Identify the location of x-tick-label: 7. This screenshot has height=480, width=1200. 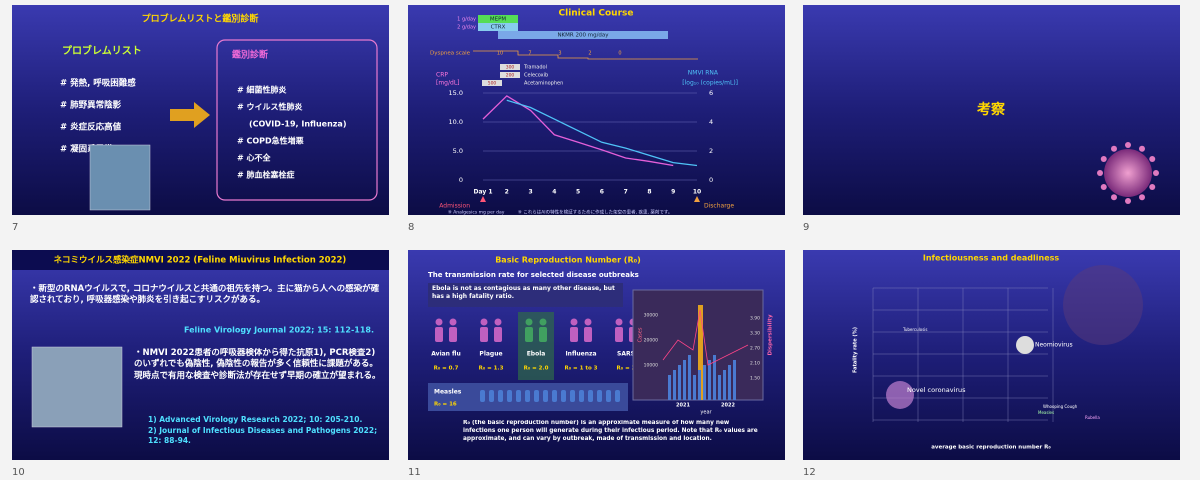
(626, 192).